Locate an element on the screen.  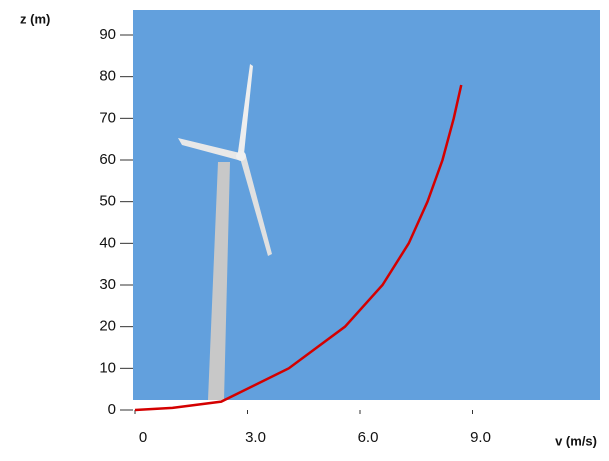
y-tick-label: 90 is located at coordinates (107, 34).